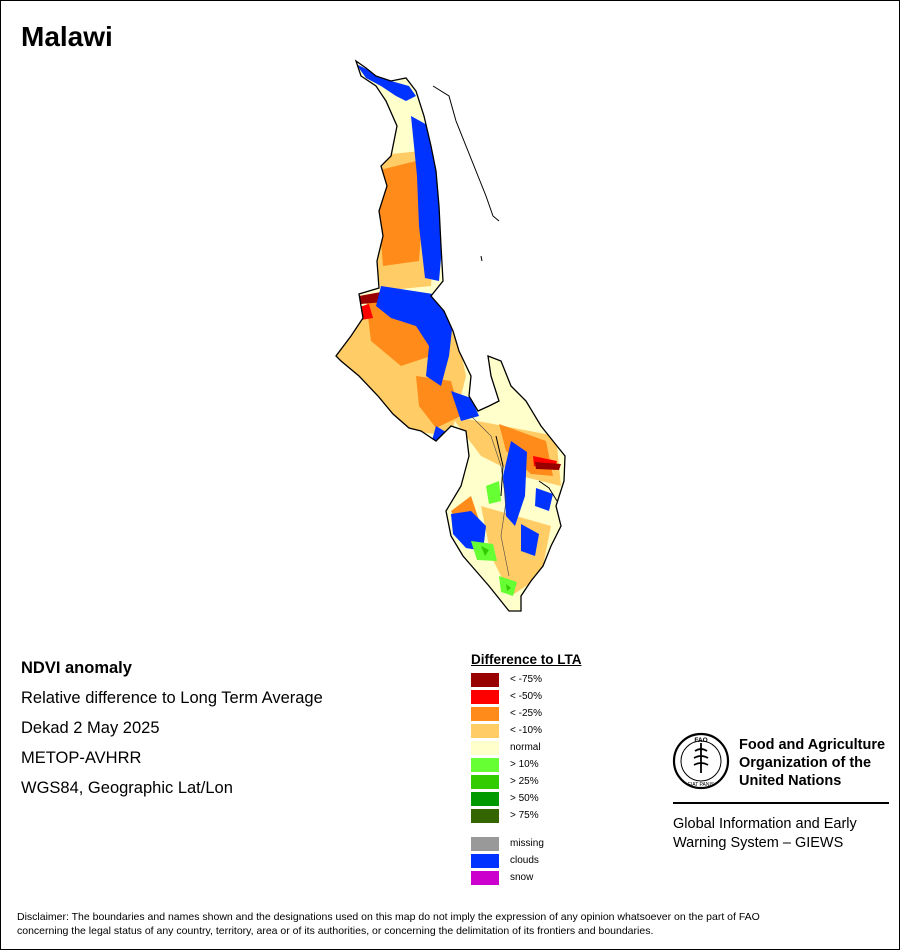  Describe the element at coordinates (551, 816) in the screenshot. I see `legend-item: > 75%` at that location.